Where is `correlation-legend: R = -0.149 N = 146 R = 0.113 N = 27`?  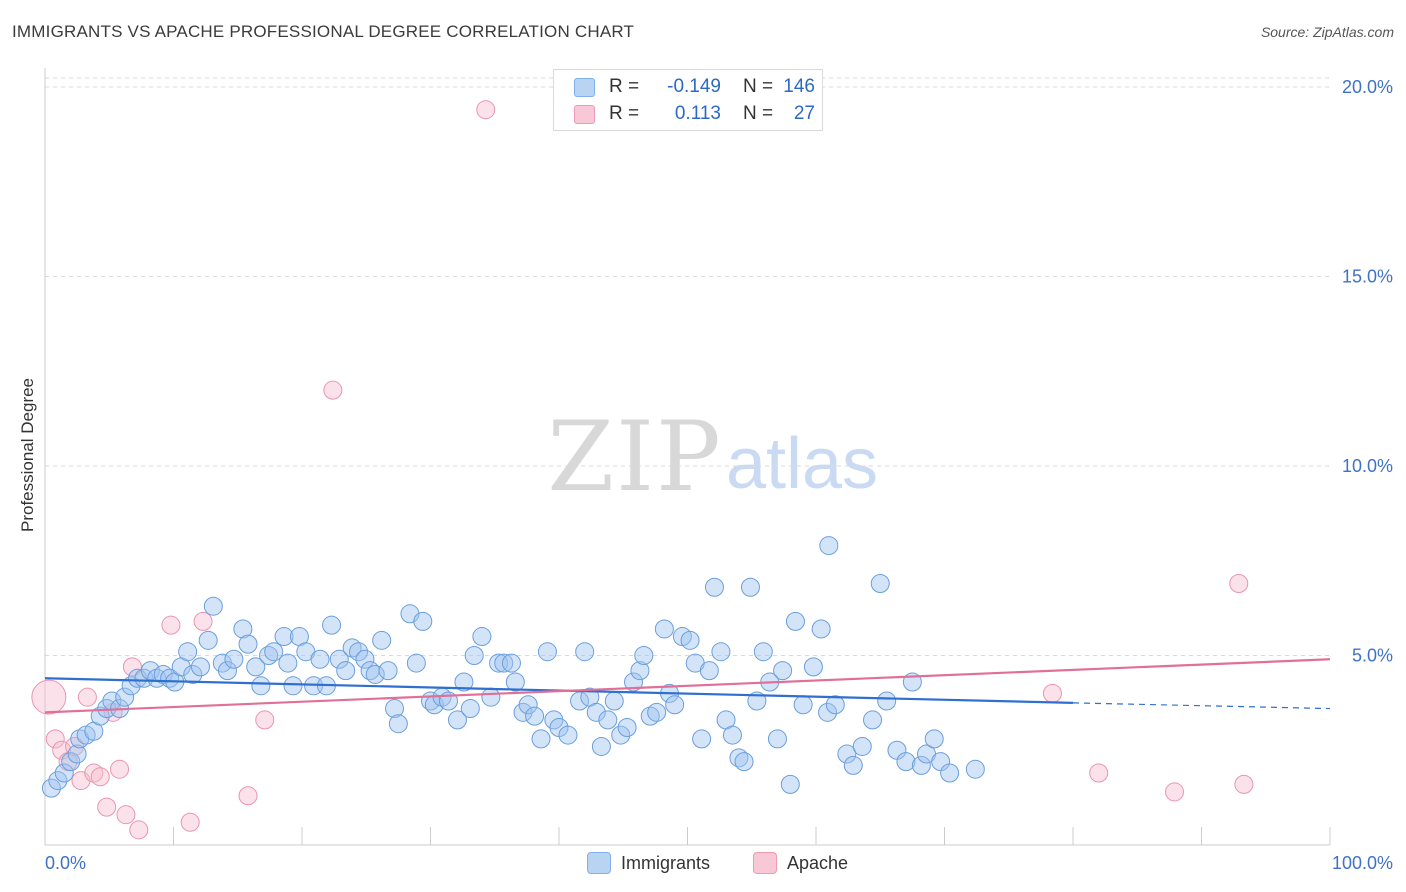
correlation-legend: R = -0.149 N = 146 R = 0.113 N = 27 is located at coordinates (688, 100).